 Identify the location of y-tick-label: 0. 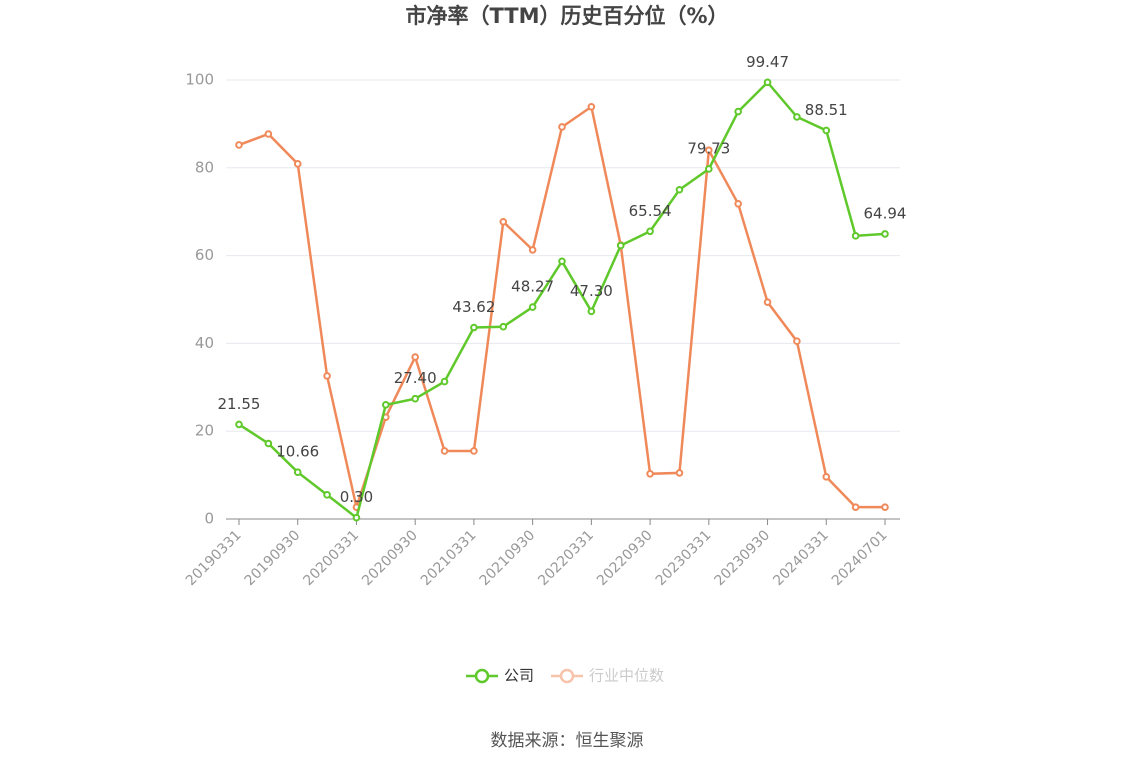
(209, 519).